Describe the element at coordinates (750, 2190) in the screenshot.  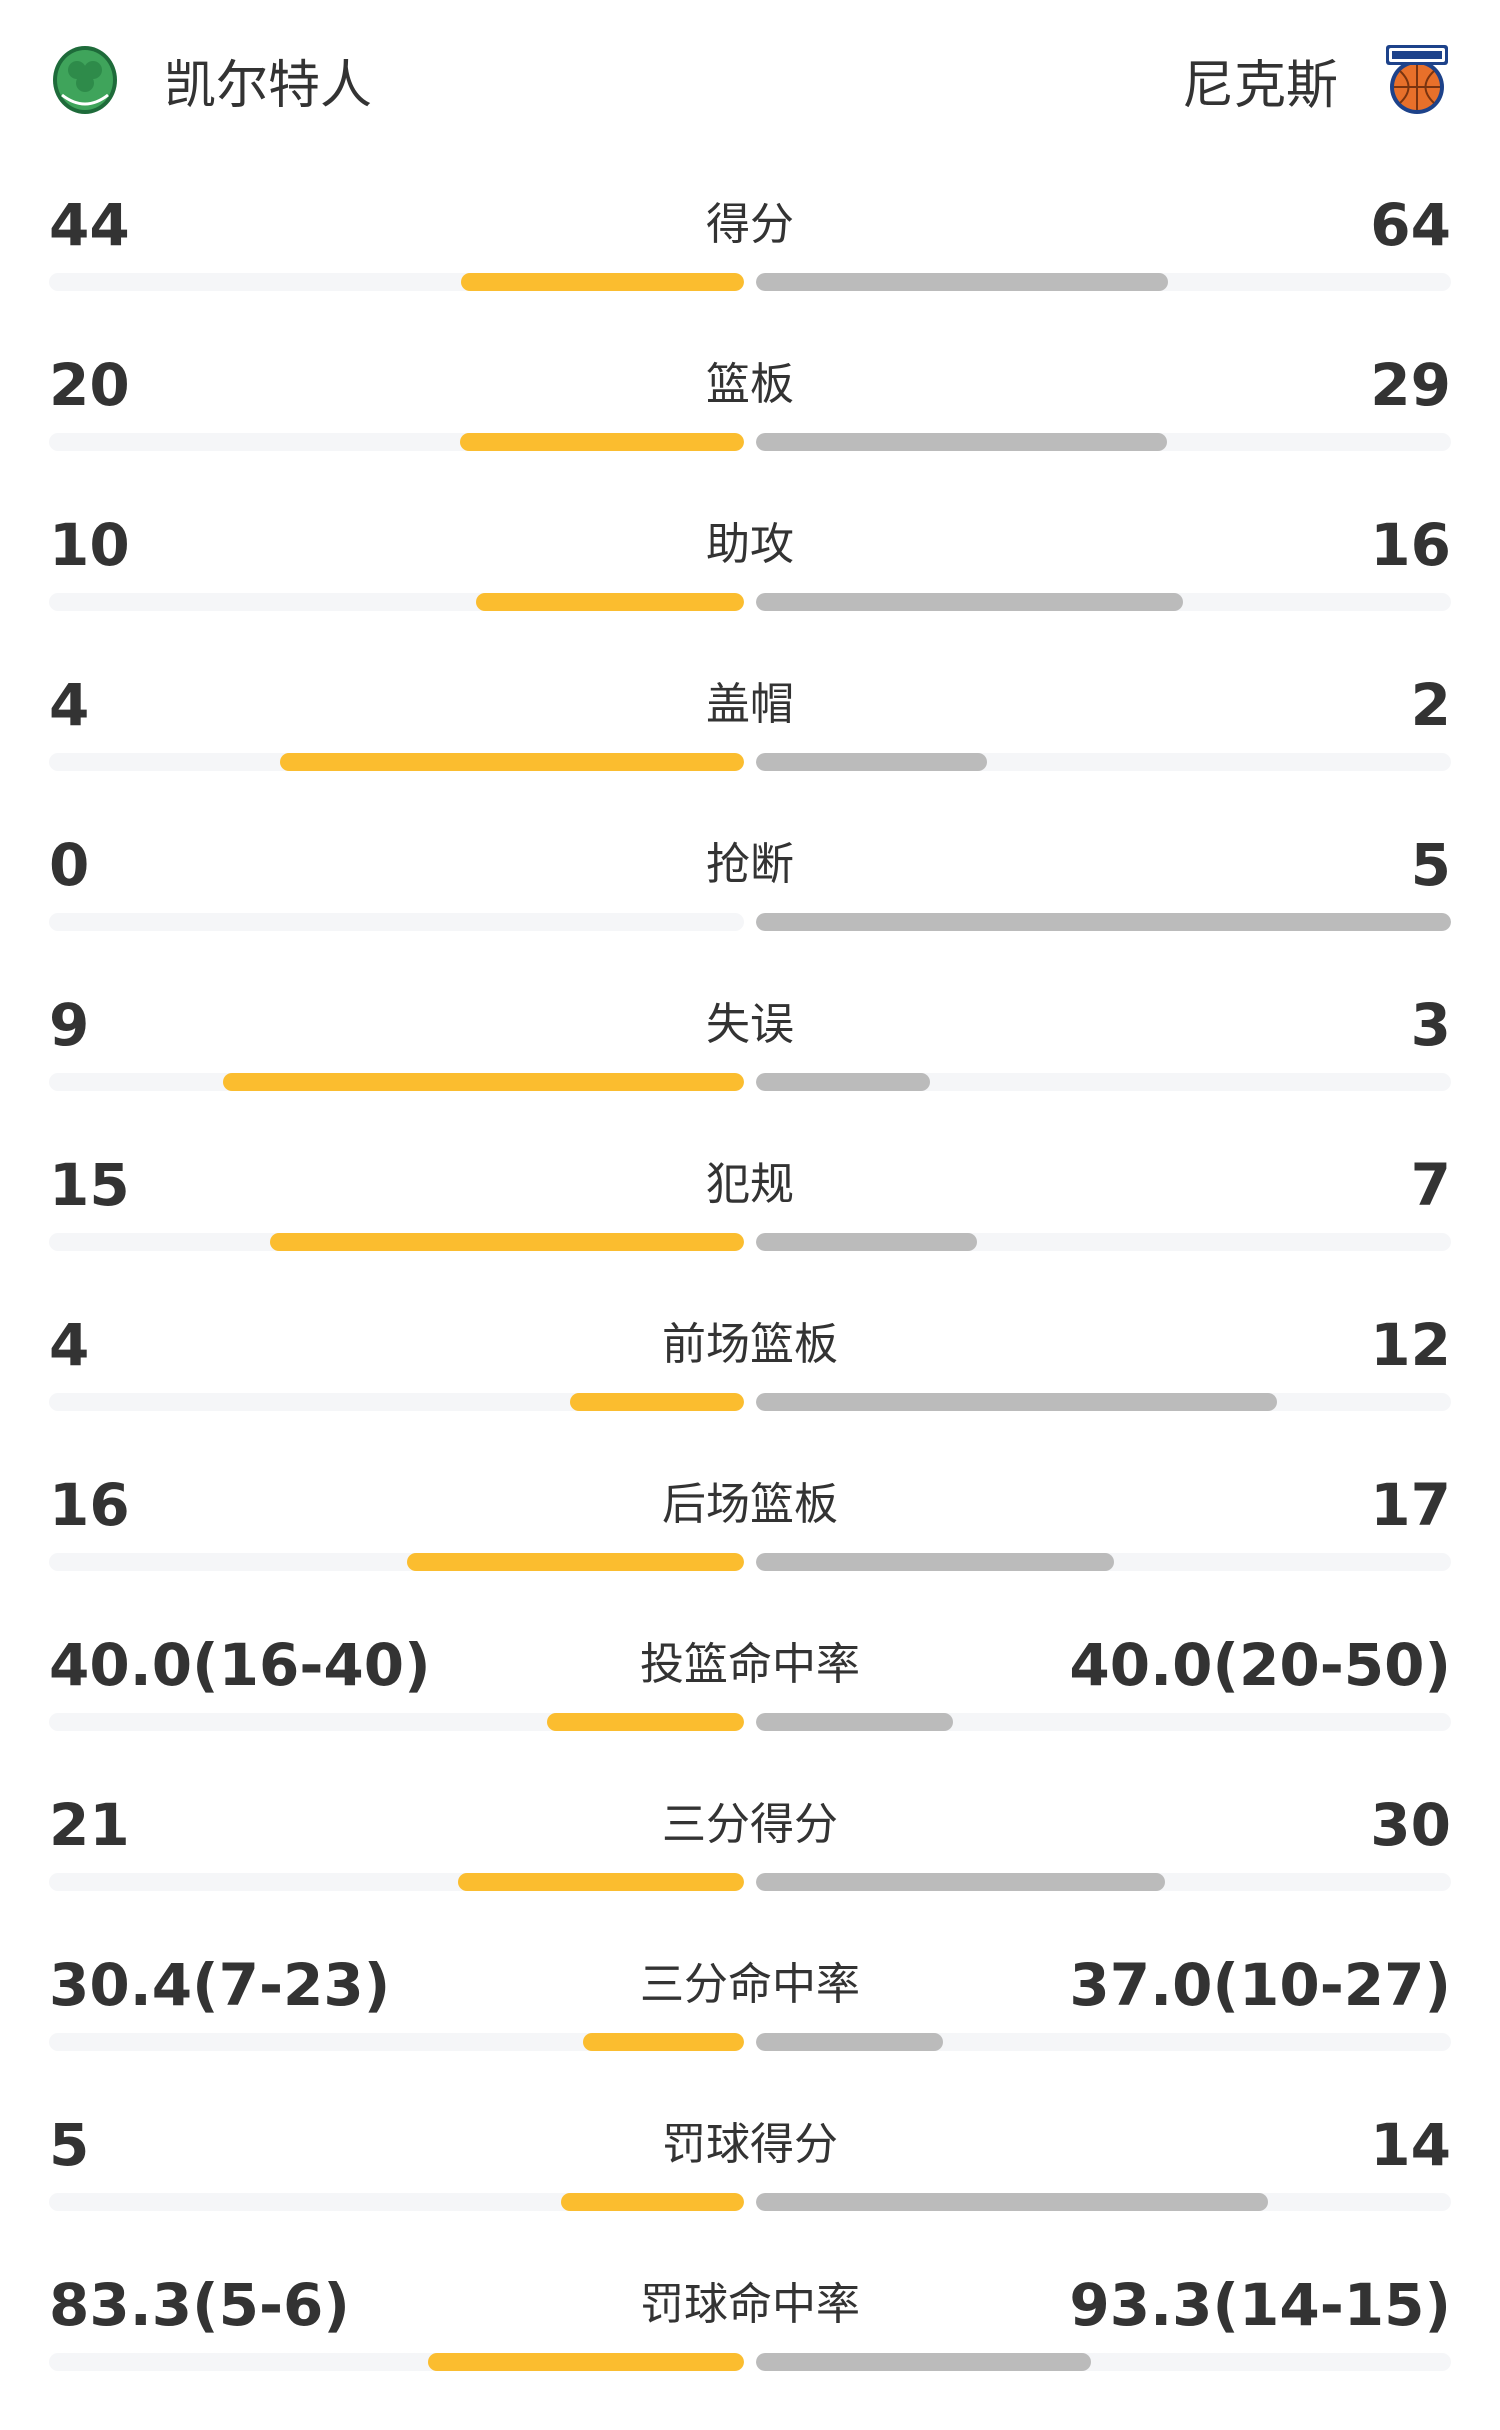
I see `stat-row: 5 罚球得分 14` at that location.